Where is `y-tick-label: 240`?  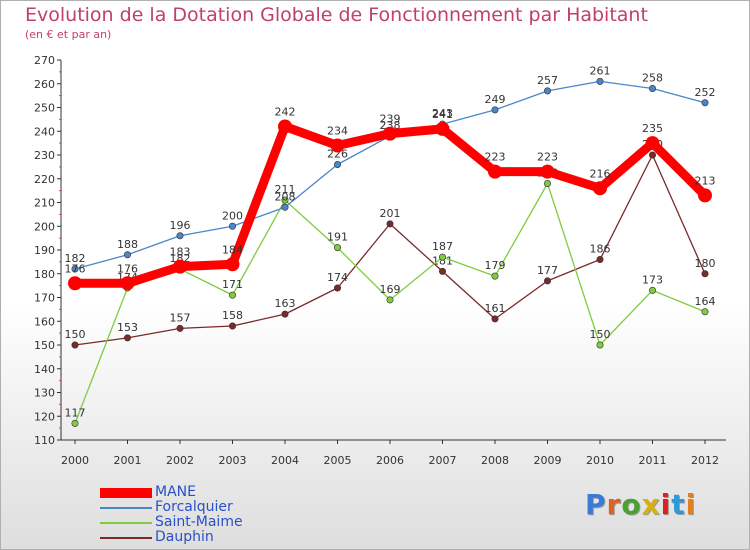
y-tick-label: 240 is located at coordinates (44, 131).